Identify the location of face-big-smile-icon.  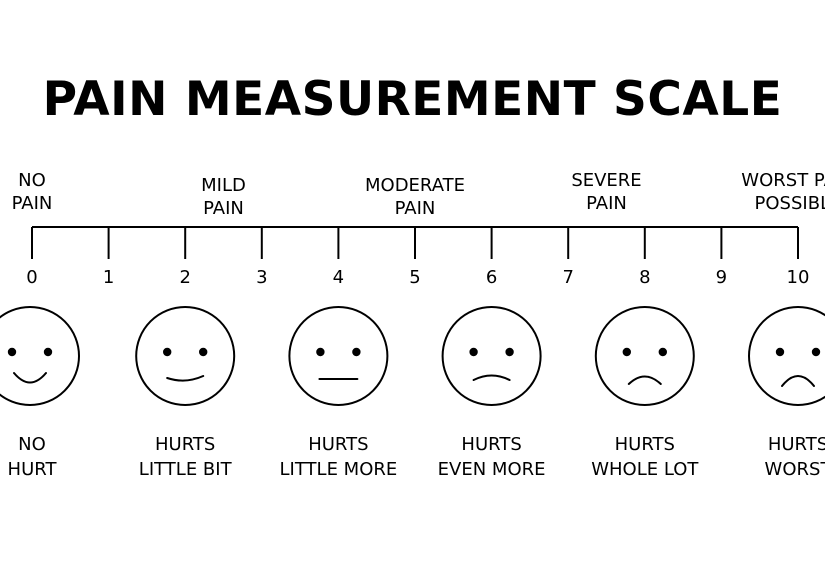
(40, 356).